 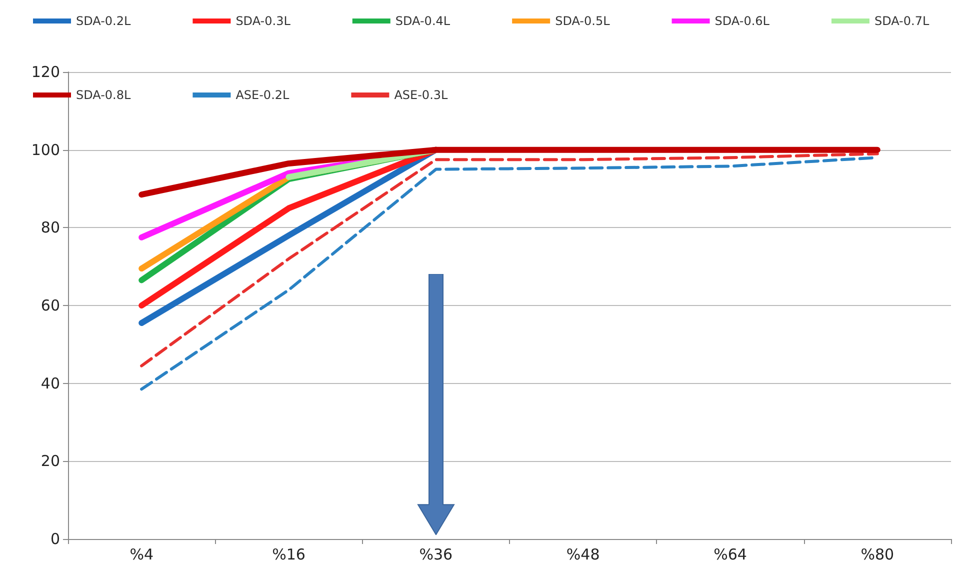 What do you see at coordinates (50, 383) in the screenshot?
I see `y-tick-label: 40` at bounding box center [50, 383].